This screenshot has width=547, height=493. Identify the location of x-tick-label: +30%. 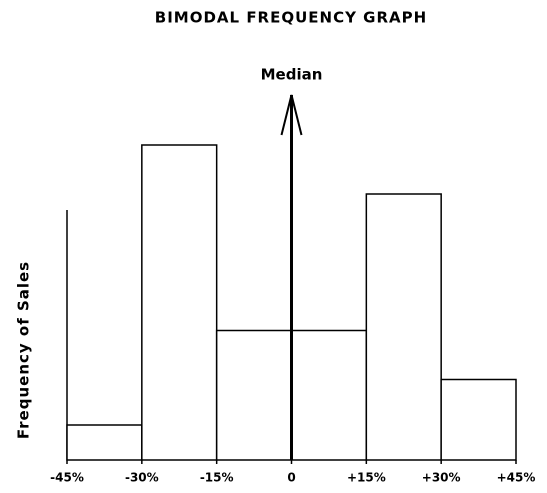
(441, 478).